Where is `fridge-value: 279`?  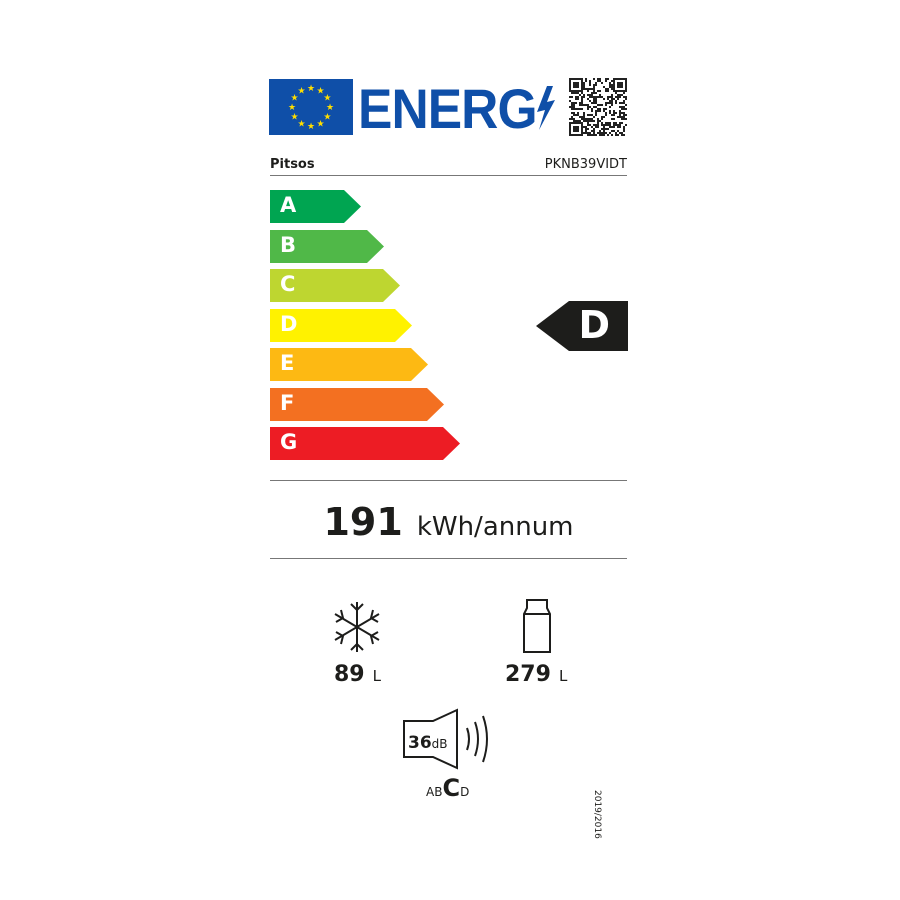 fridge-value: 279 is located at coordinates (528, 674).